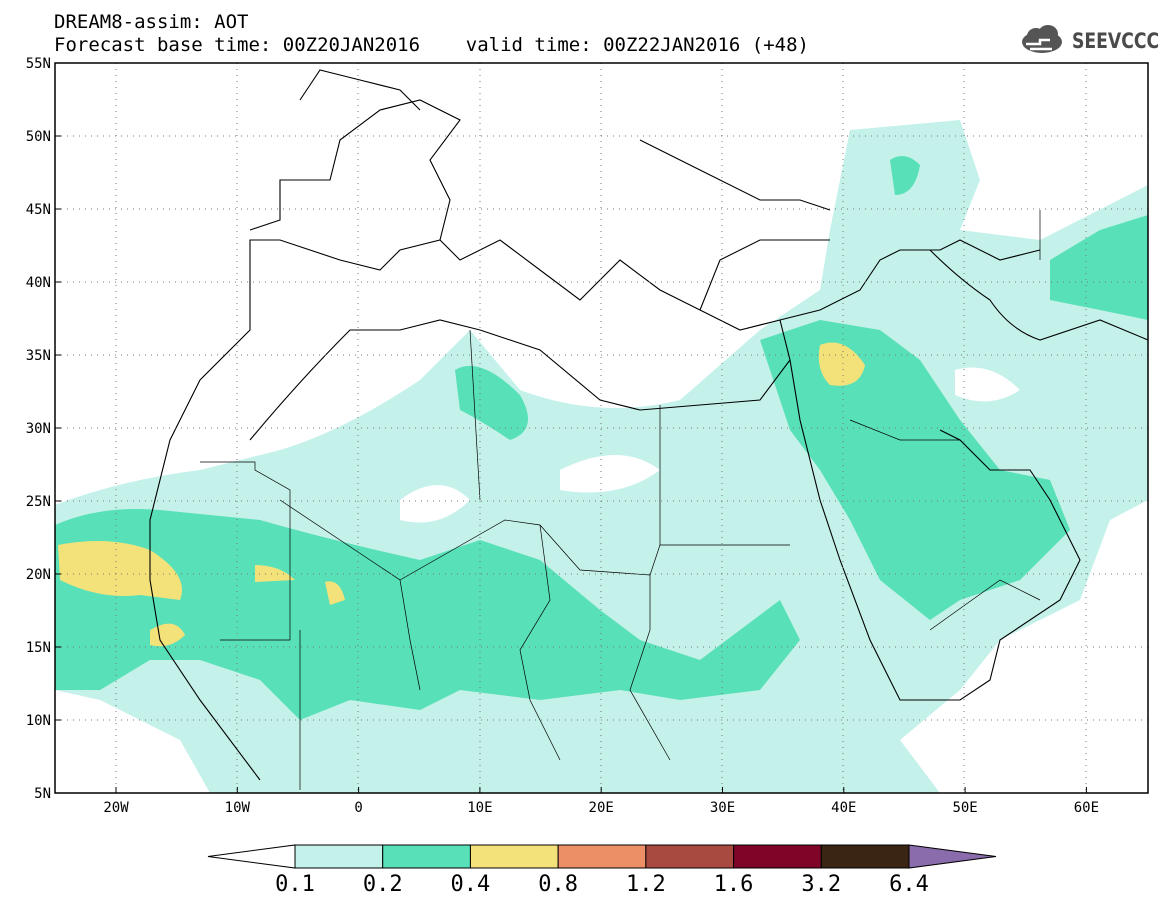 The image size is (1165, 905). I want to click on colorbar-label: 0.1, so click(295, 884).